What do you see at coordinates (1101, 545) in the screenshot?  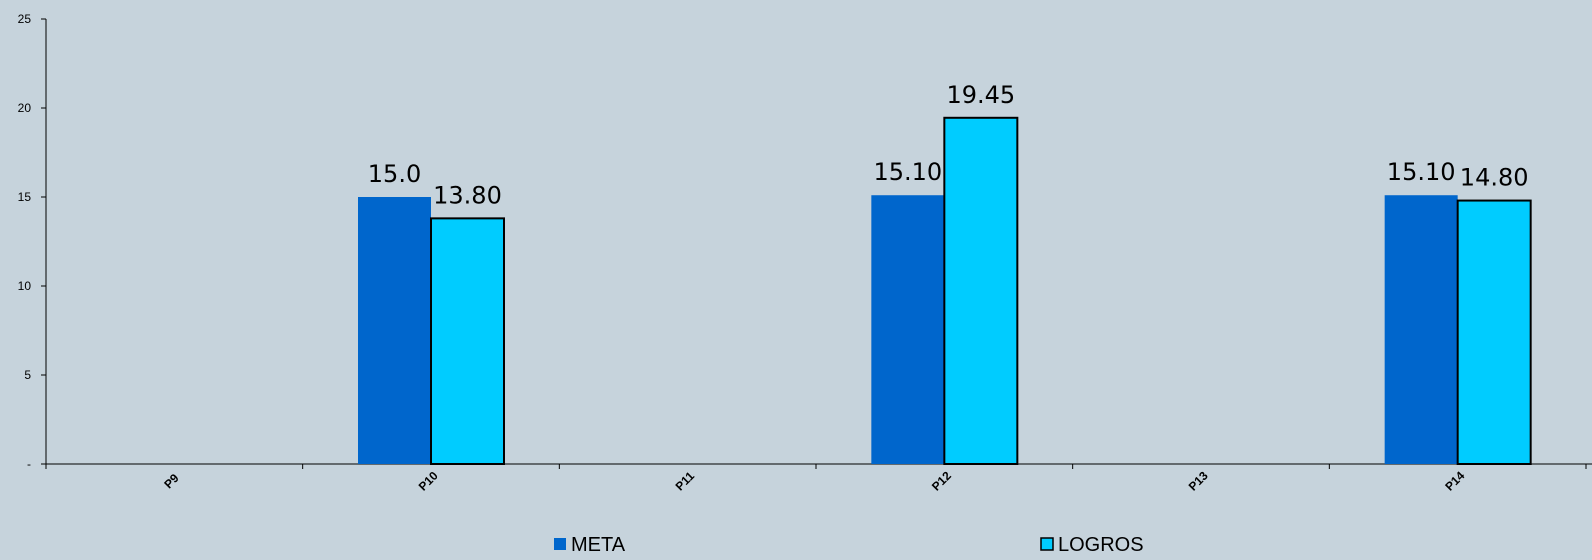 I see `legend-label-logros: LOGROS` at bounding box center [1101, 545].